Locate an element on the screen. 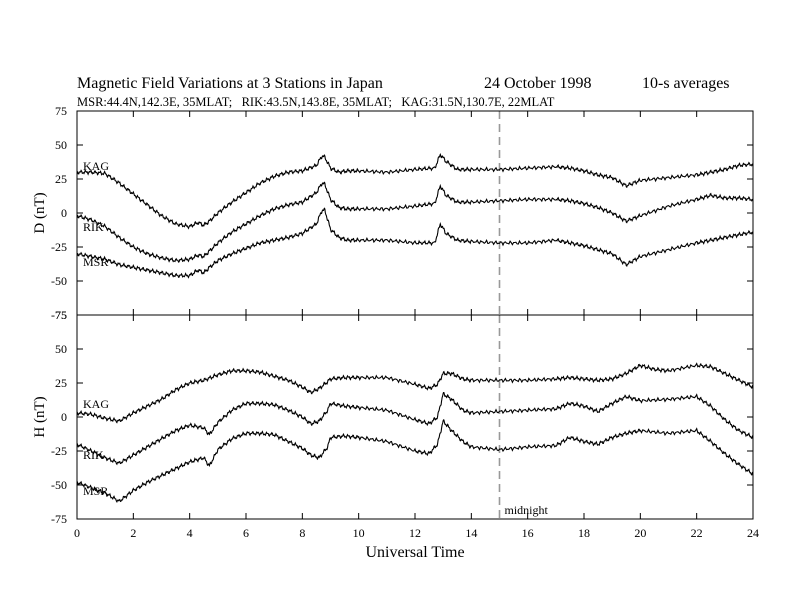 This screenshot has height=612, width=792. y-axis-label: H (nT) is located at coordinates (40, 416).